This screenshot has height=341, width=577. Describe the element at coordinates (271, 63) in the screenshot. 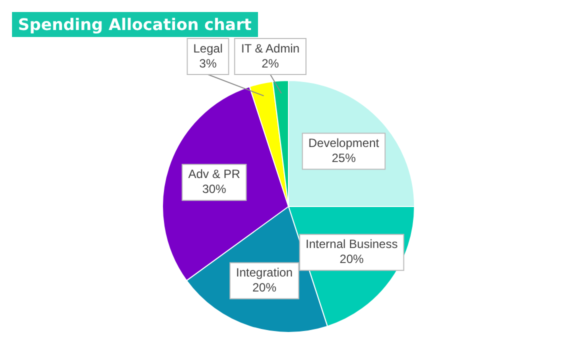

I see `data-label: 2%` at that location.